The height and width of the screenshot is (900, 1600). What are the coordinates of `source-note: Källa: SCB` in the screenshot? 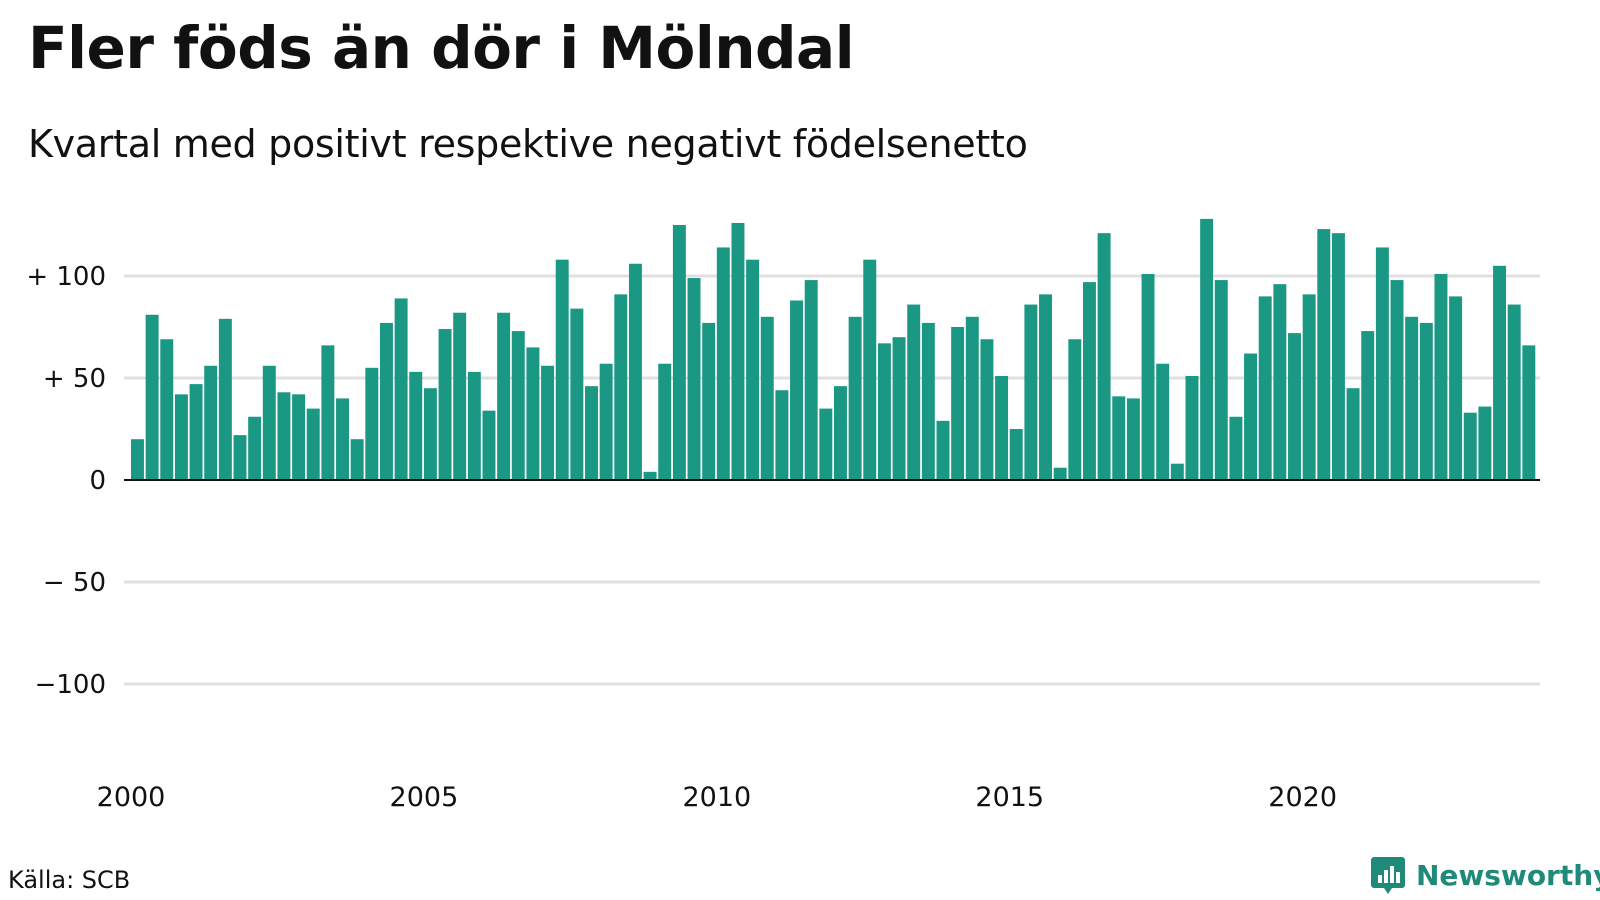 It's located at (69, 880).